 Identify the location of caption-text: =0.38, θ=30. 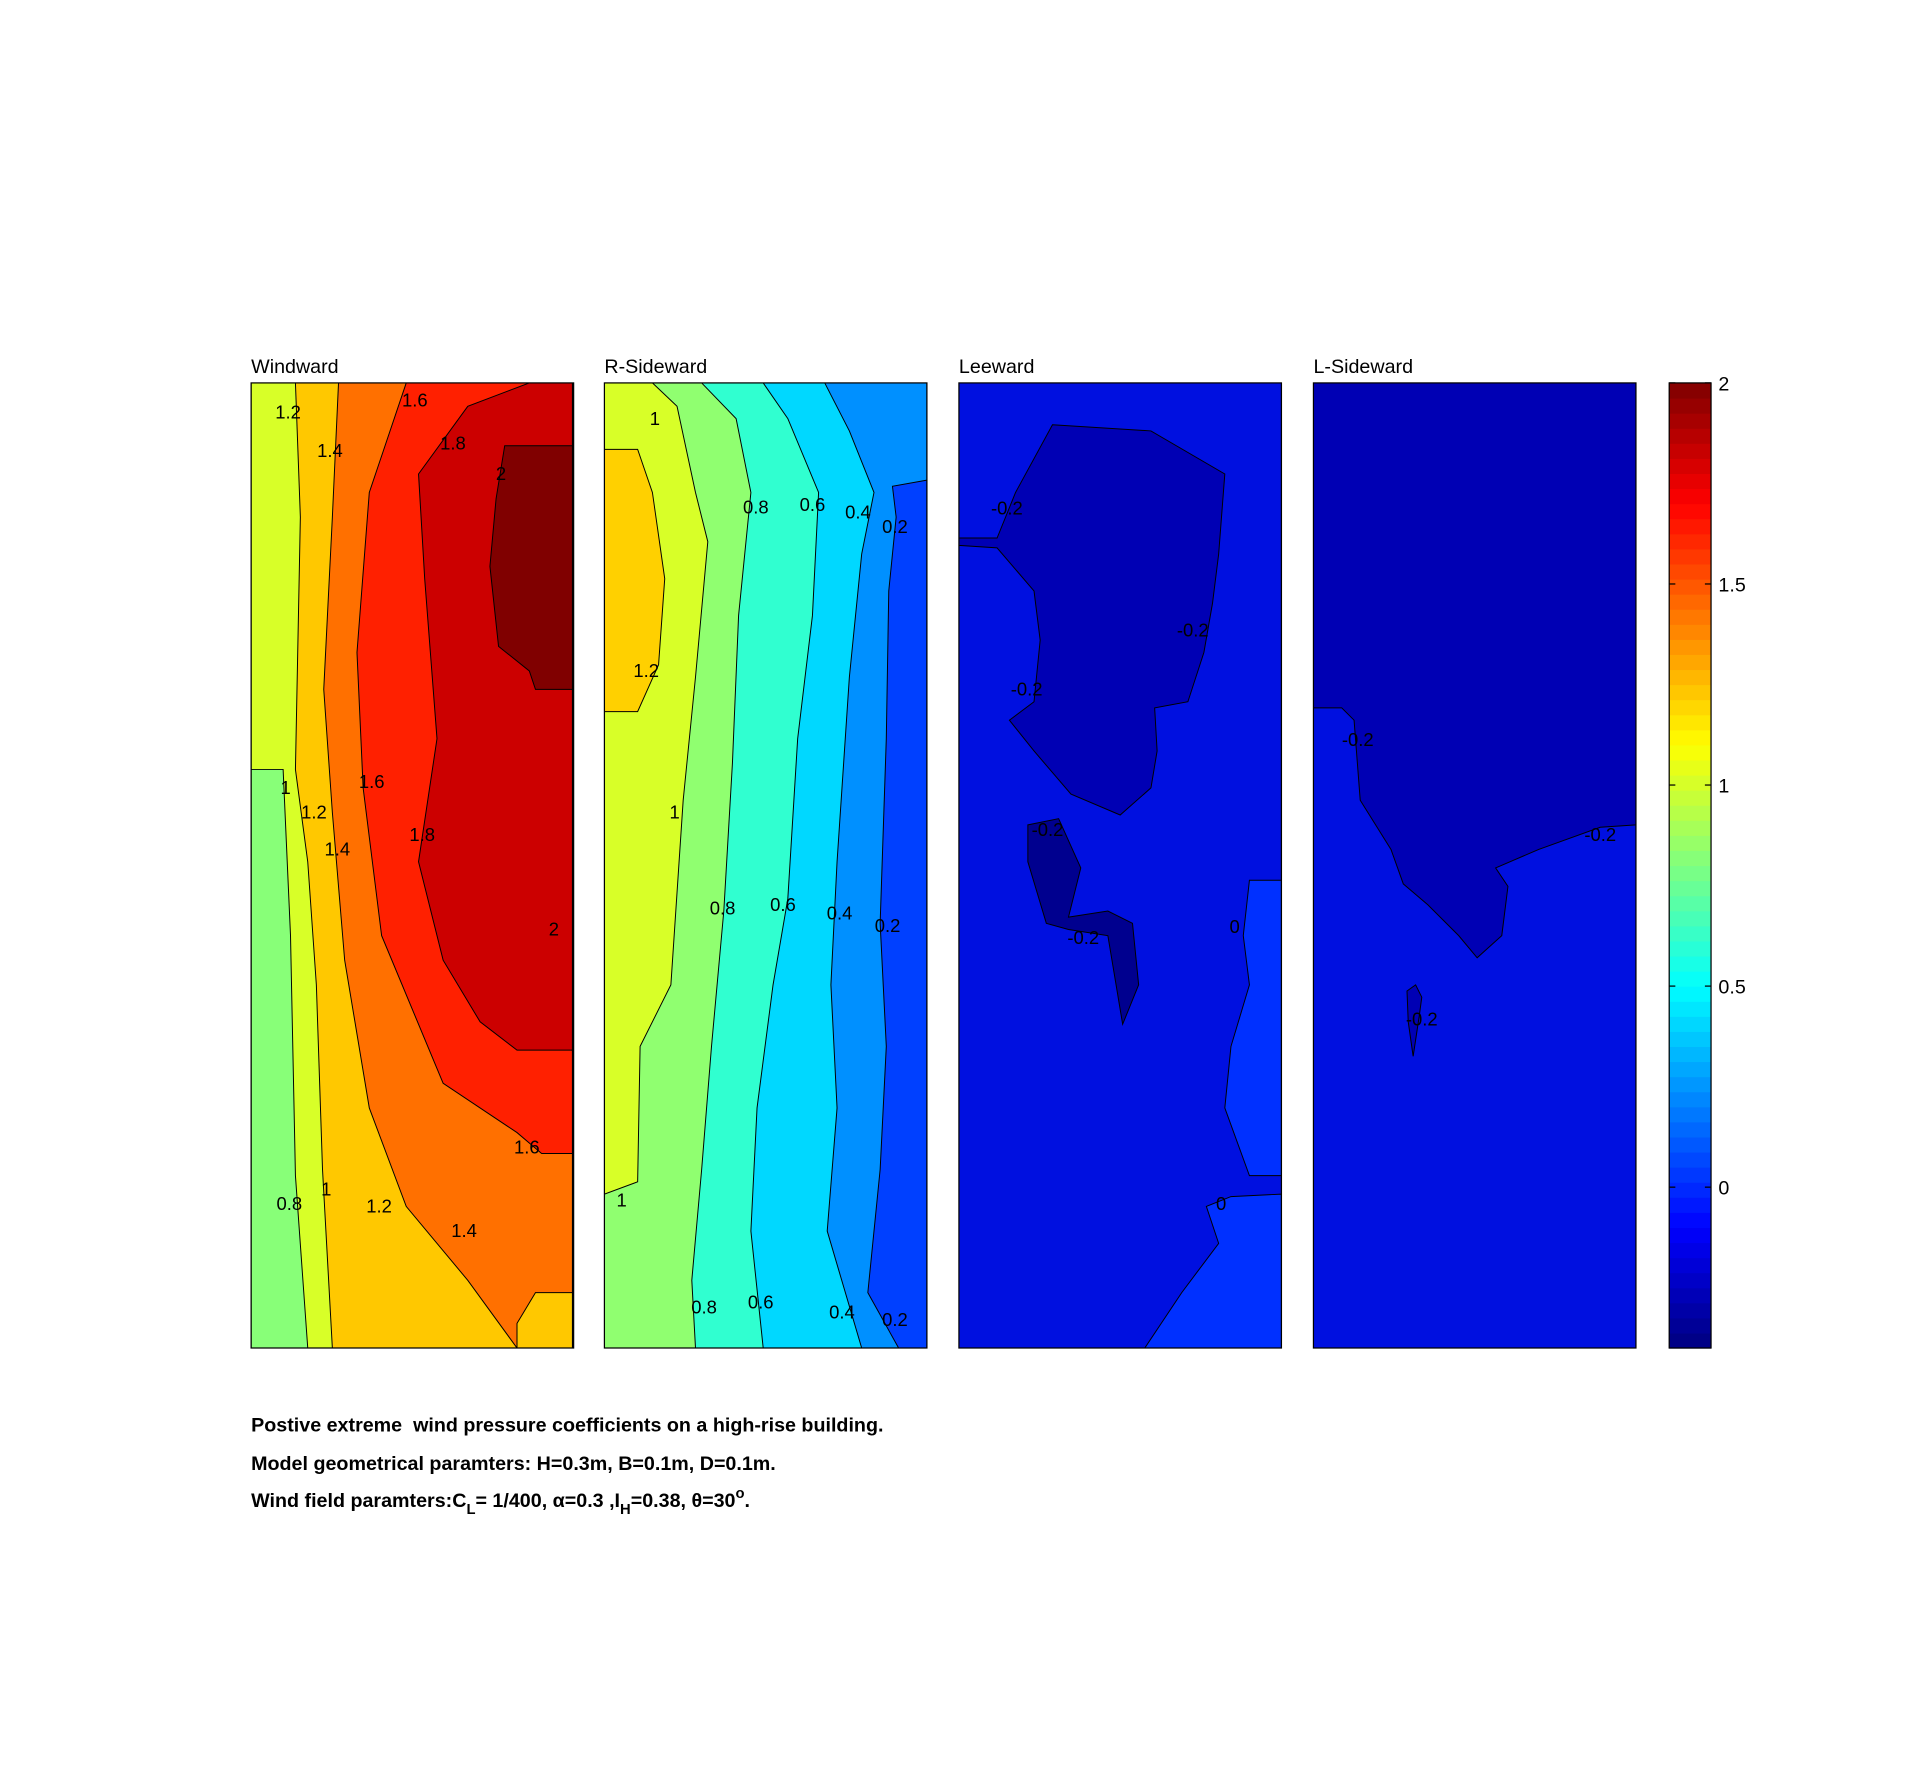
(683, 1501).